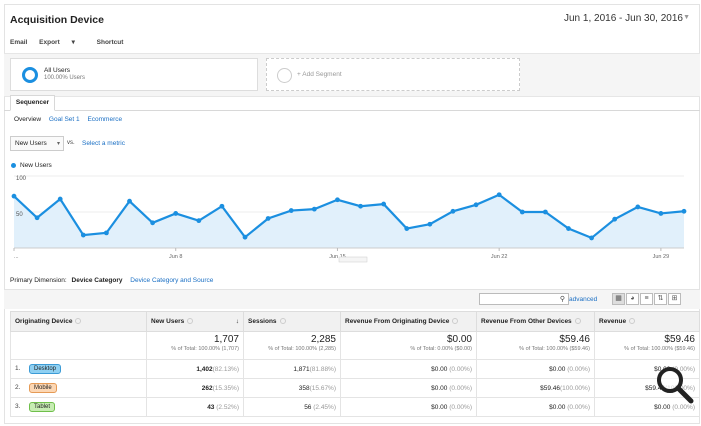 This screenshot has width=701, height=426. Describe the element at coordinates (578, 369) in the screenshot. I see `rev-other-pct: (0.00%)` at that location.